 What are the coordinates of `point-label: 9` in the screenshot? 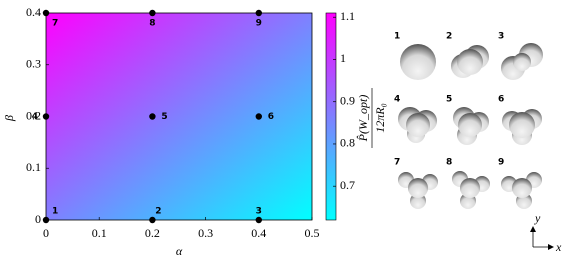 It's located at (259, 24).